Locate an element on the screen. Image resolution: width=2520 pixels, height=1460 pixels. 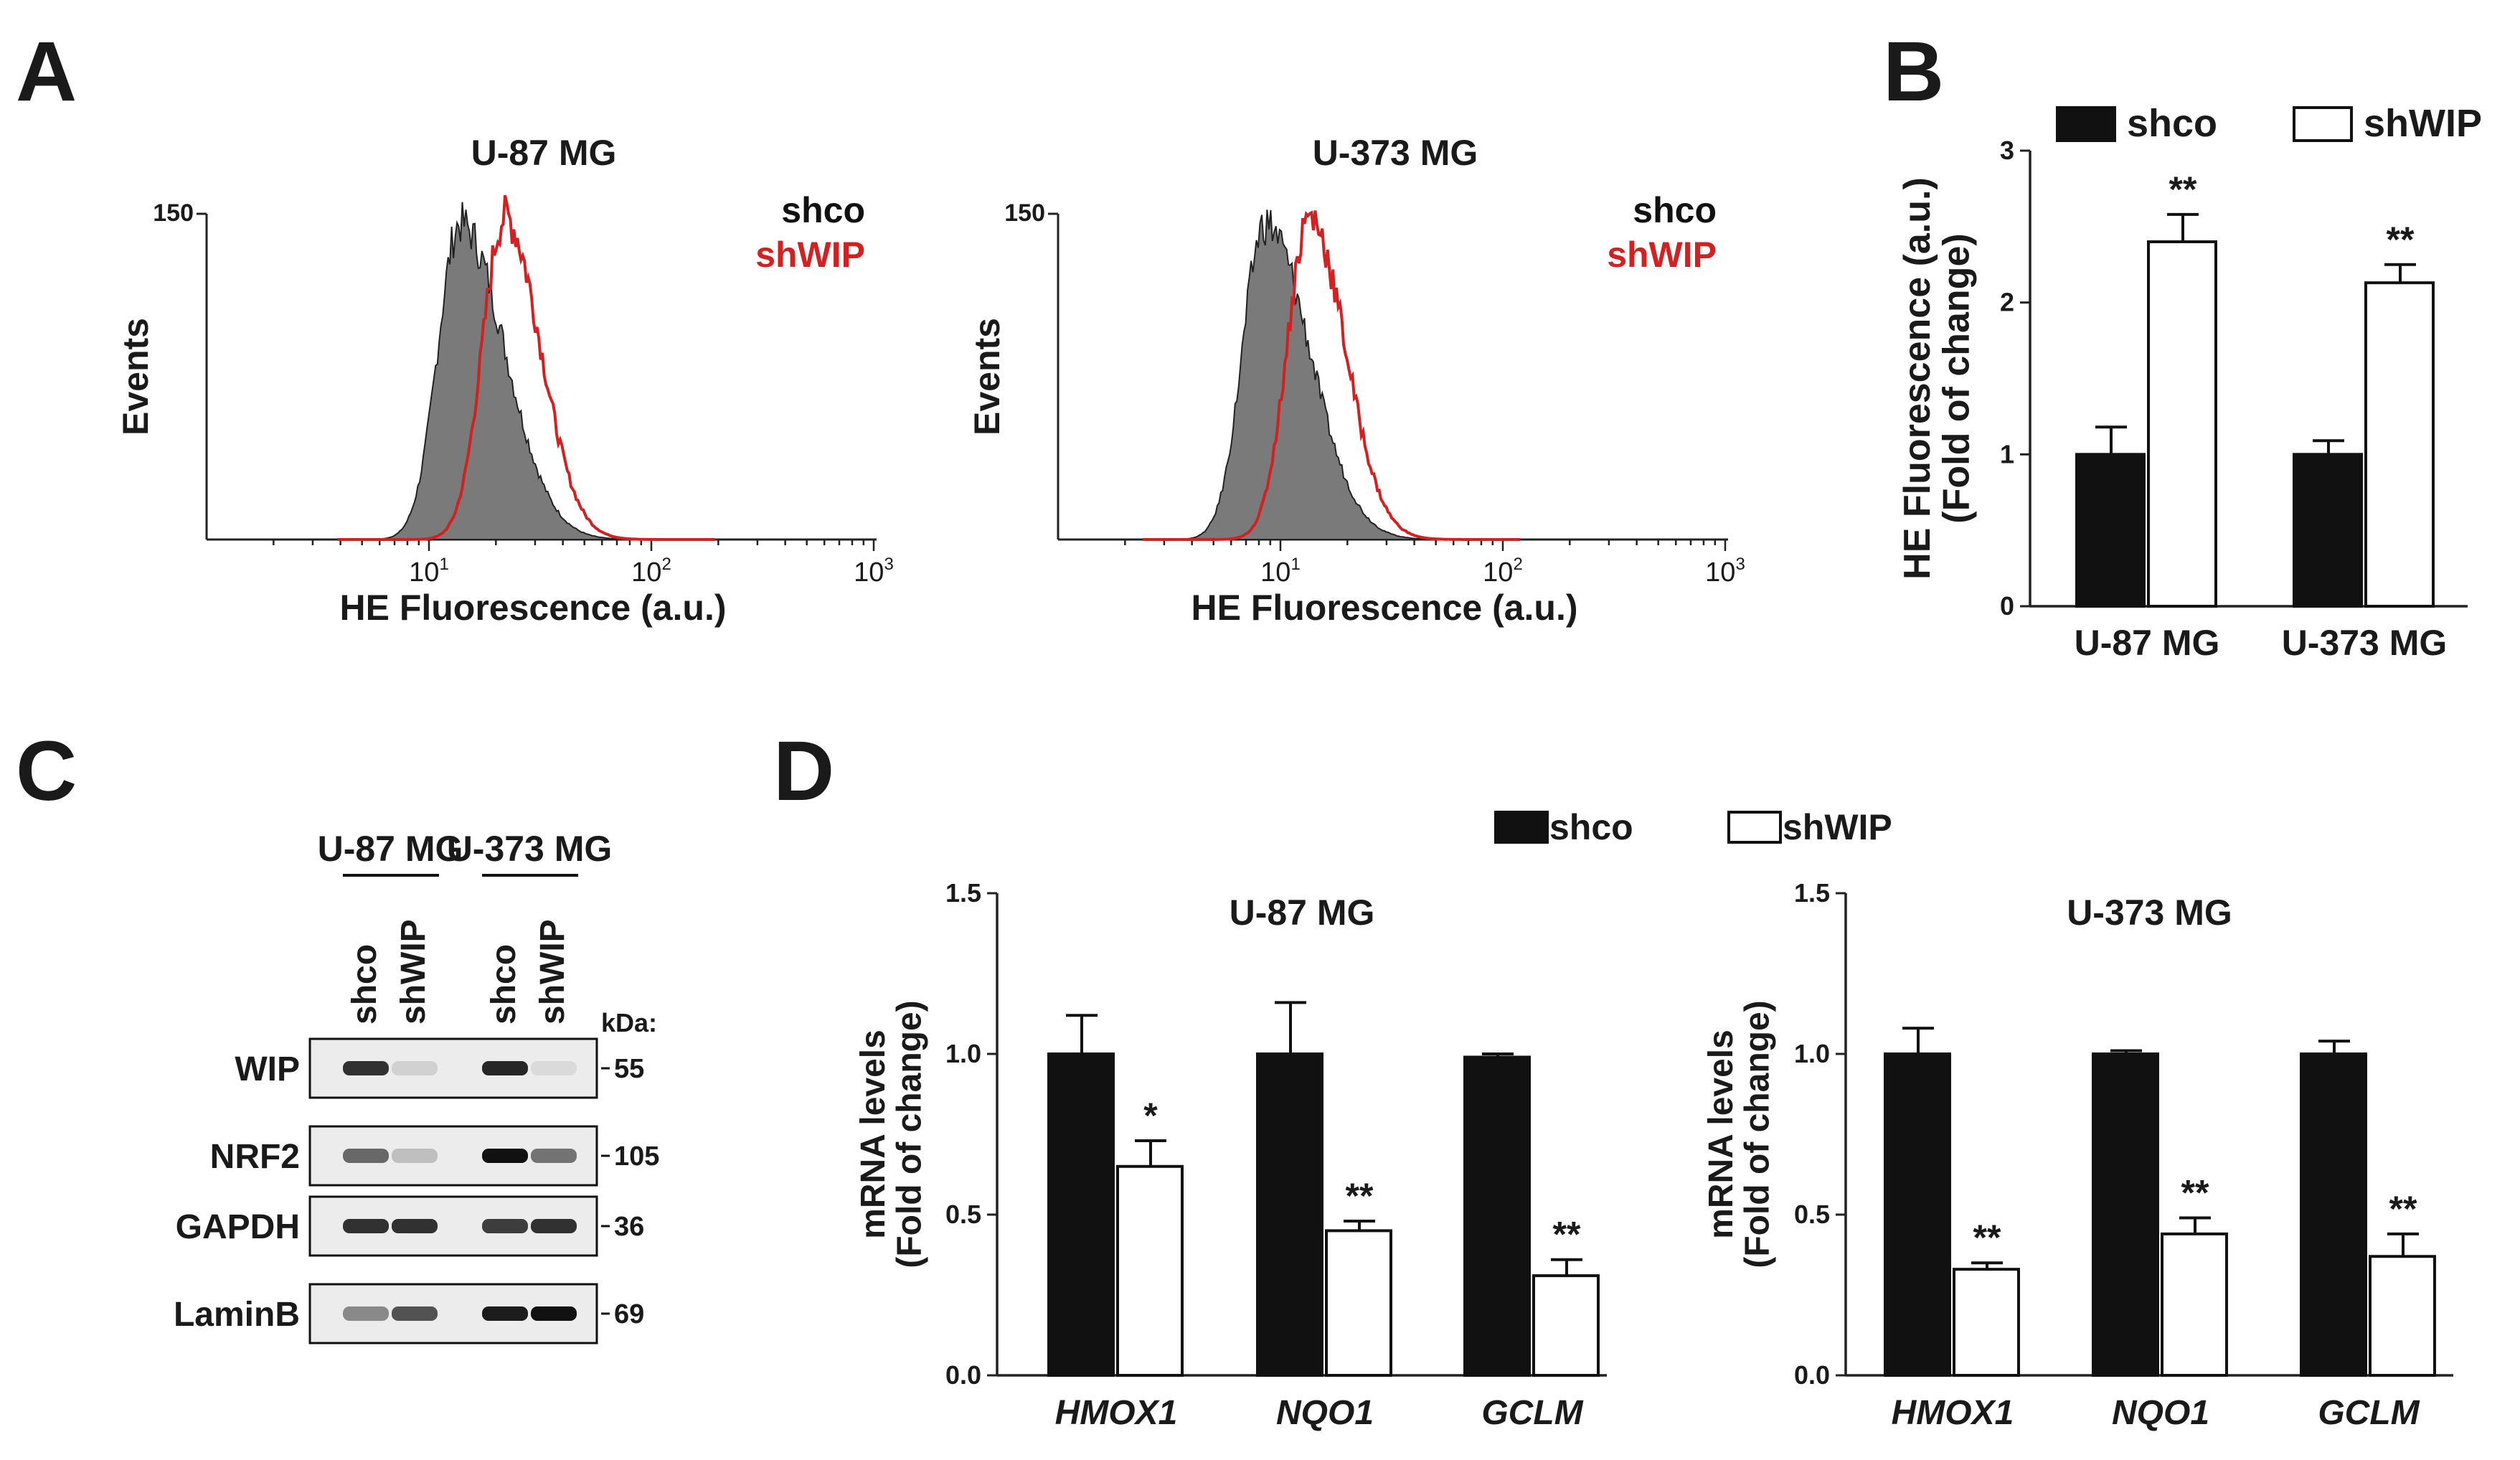
bar-shco-gclm is located at coordinates (2333, 1214).